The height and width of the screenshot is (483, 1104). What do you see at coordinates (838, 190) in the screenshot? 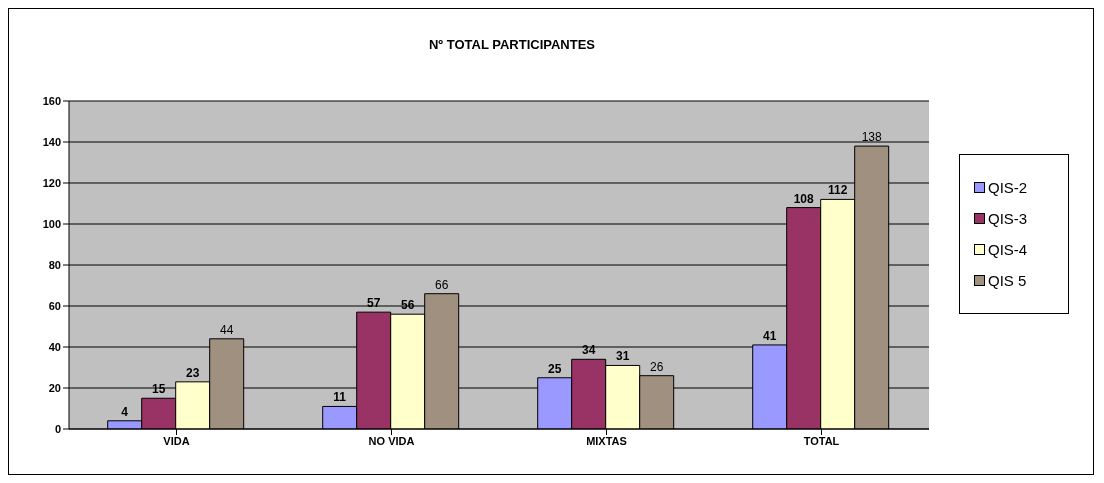
I see `data-label: 112` at bounding box center [838, 190].